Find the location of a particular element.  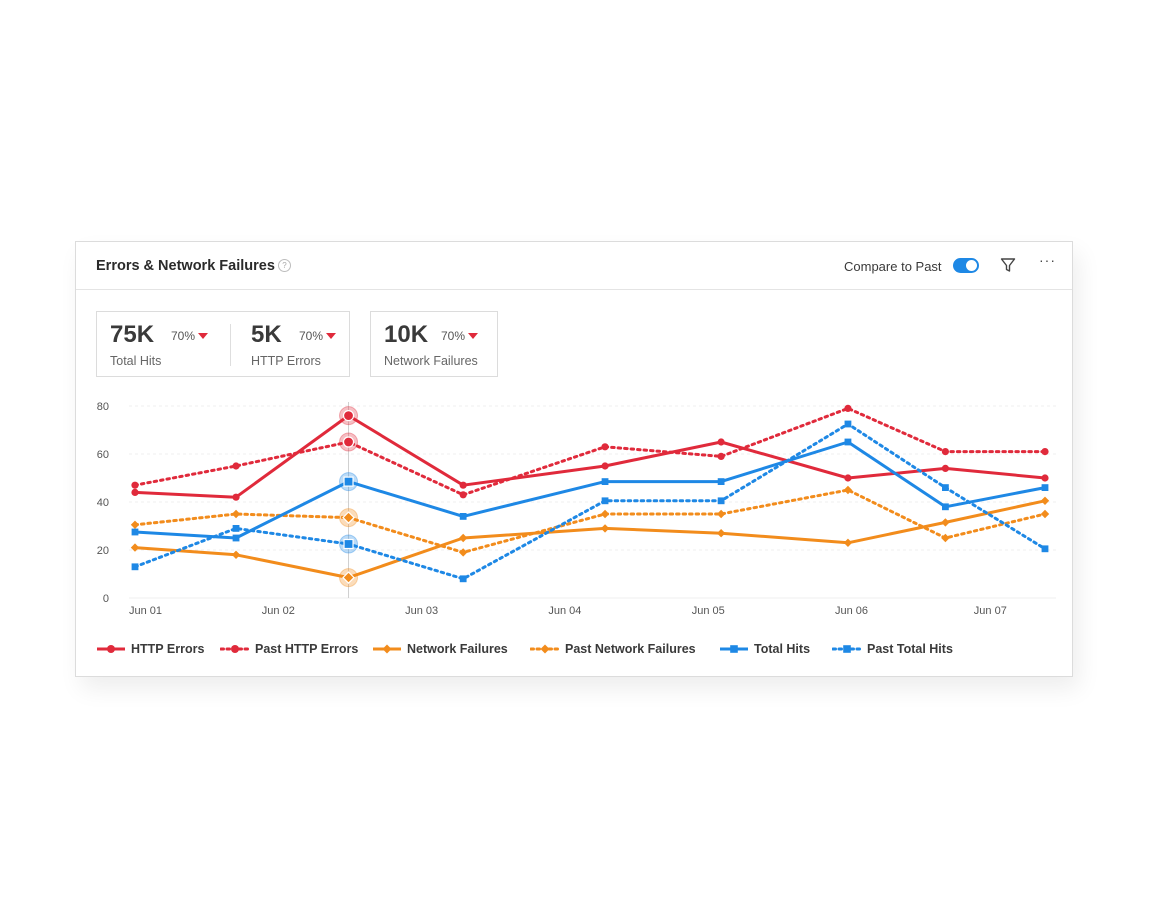

legend-label: Past HTTP Errors is located at coordinates (307, 649).